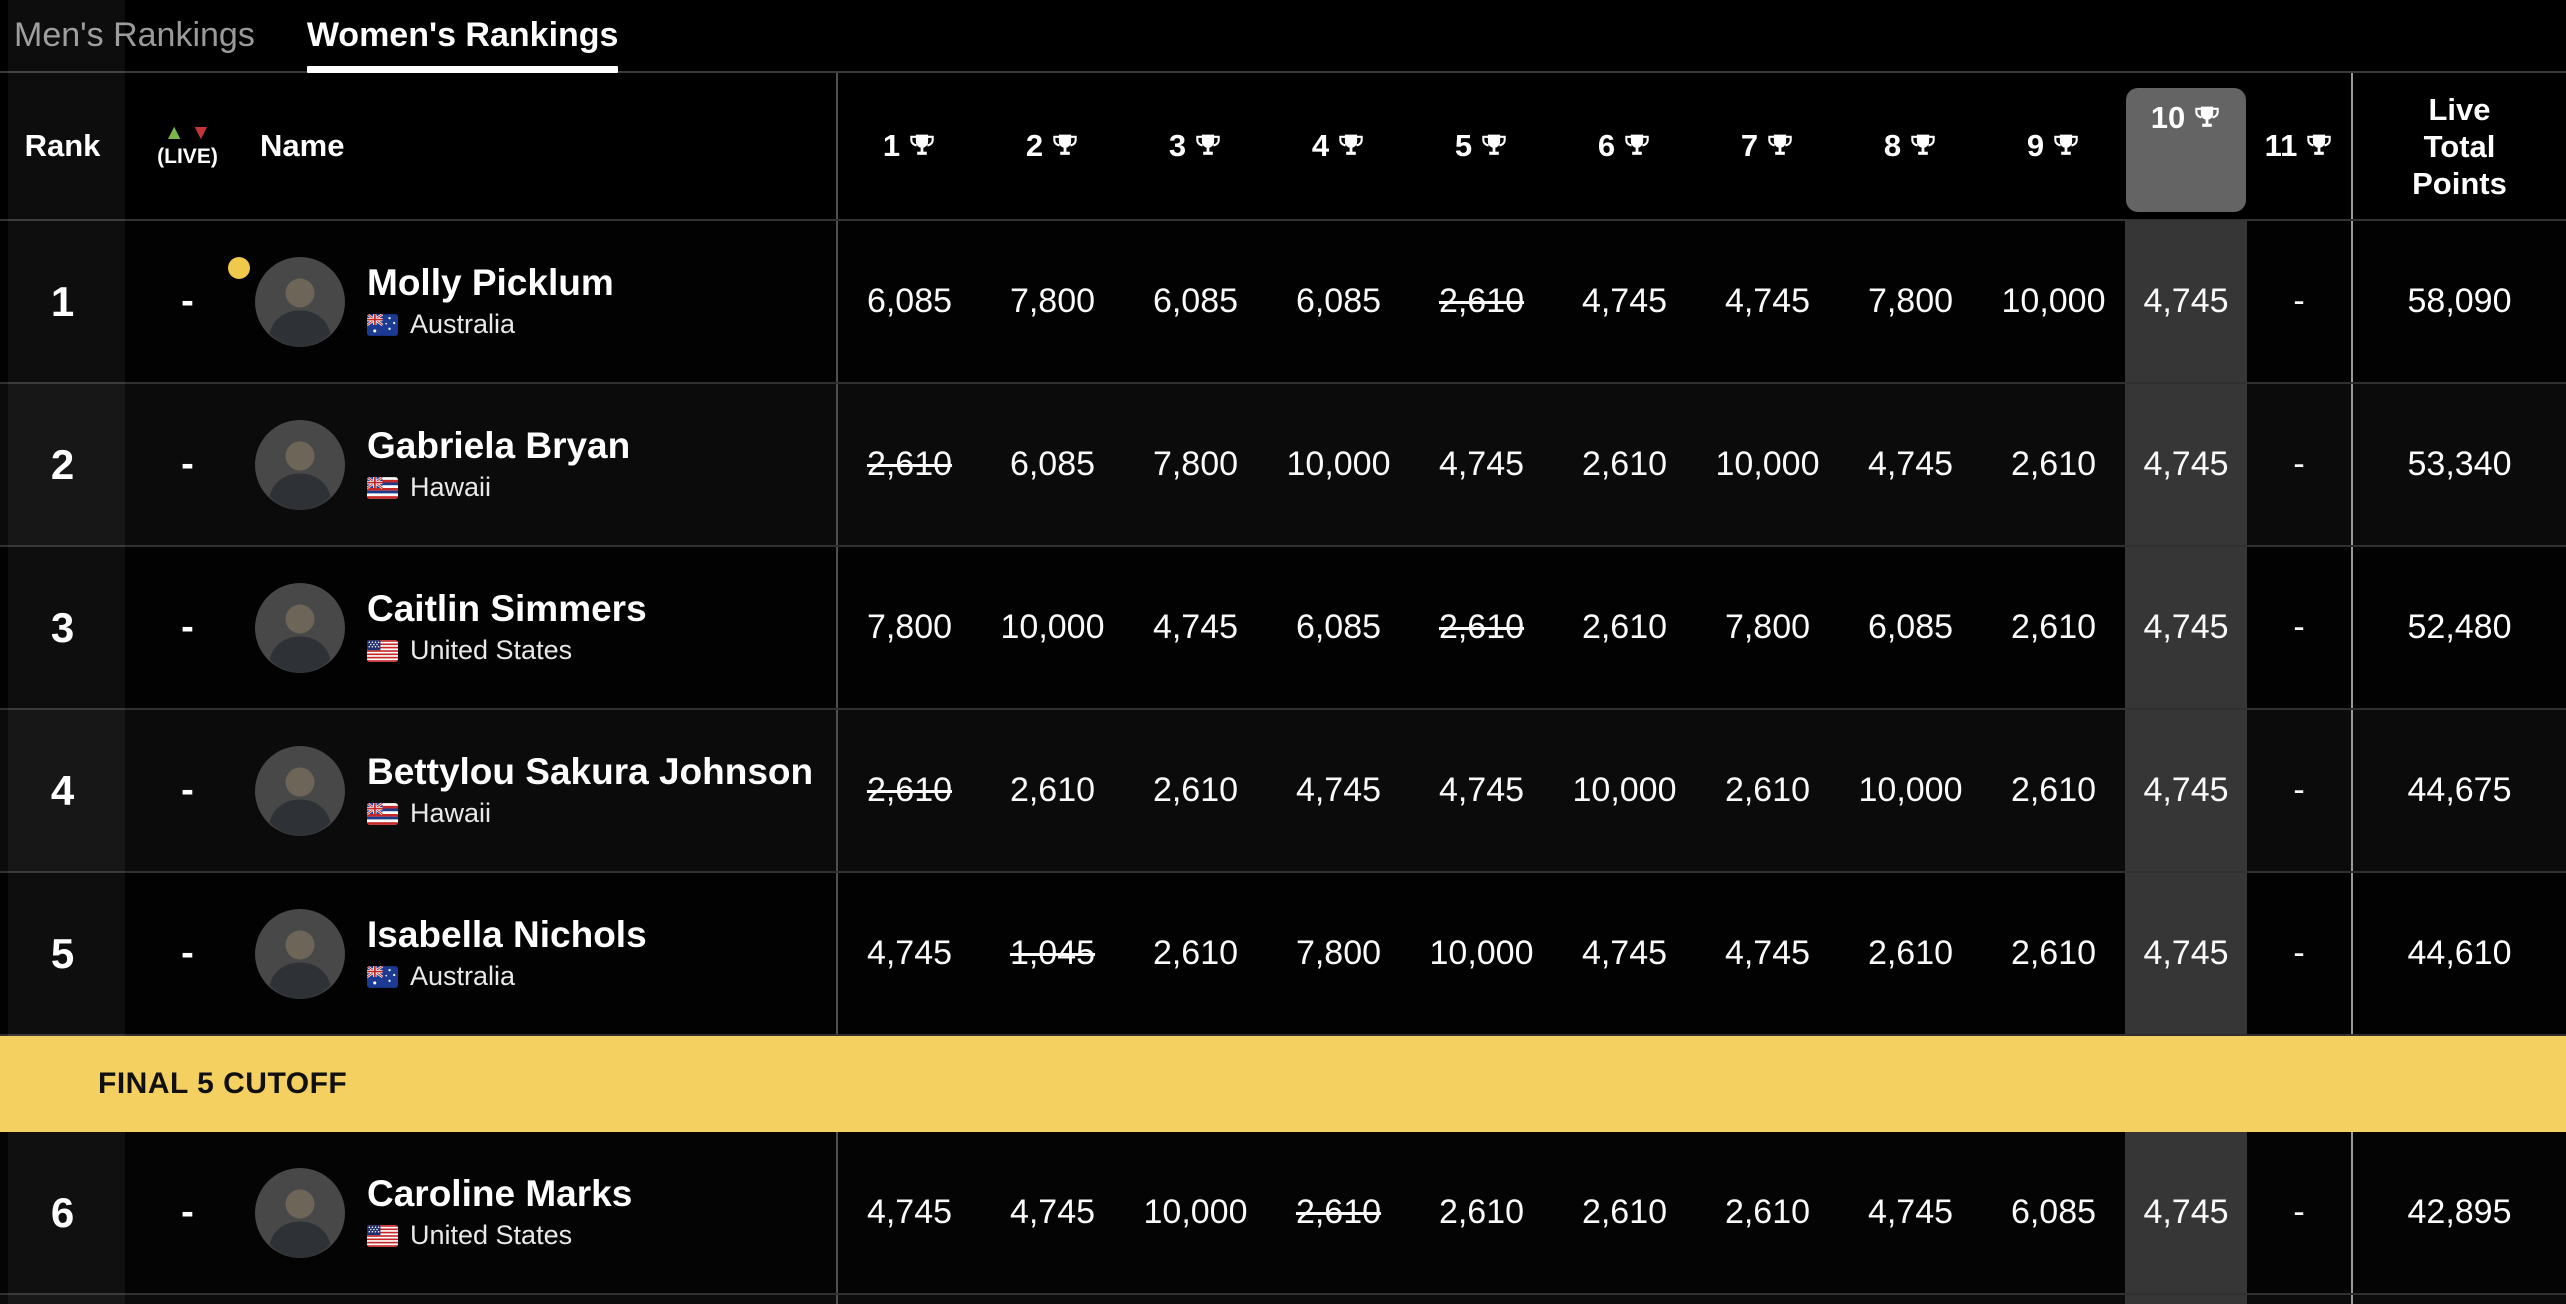 This screenshot has width=2566, height=1304. Describe the element at coordinates (2186, 150) in the screenshot. I see `current-event-highlight: 10` at that location.